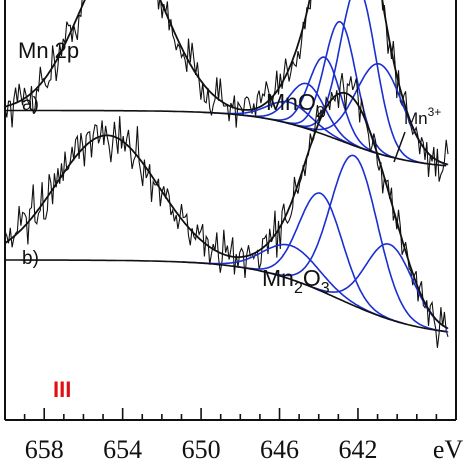 This screenshot has width=474, height=474. I want to click on x-tick-label: 642, so click(357, 449).